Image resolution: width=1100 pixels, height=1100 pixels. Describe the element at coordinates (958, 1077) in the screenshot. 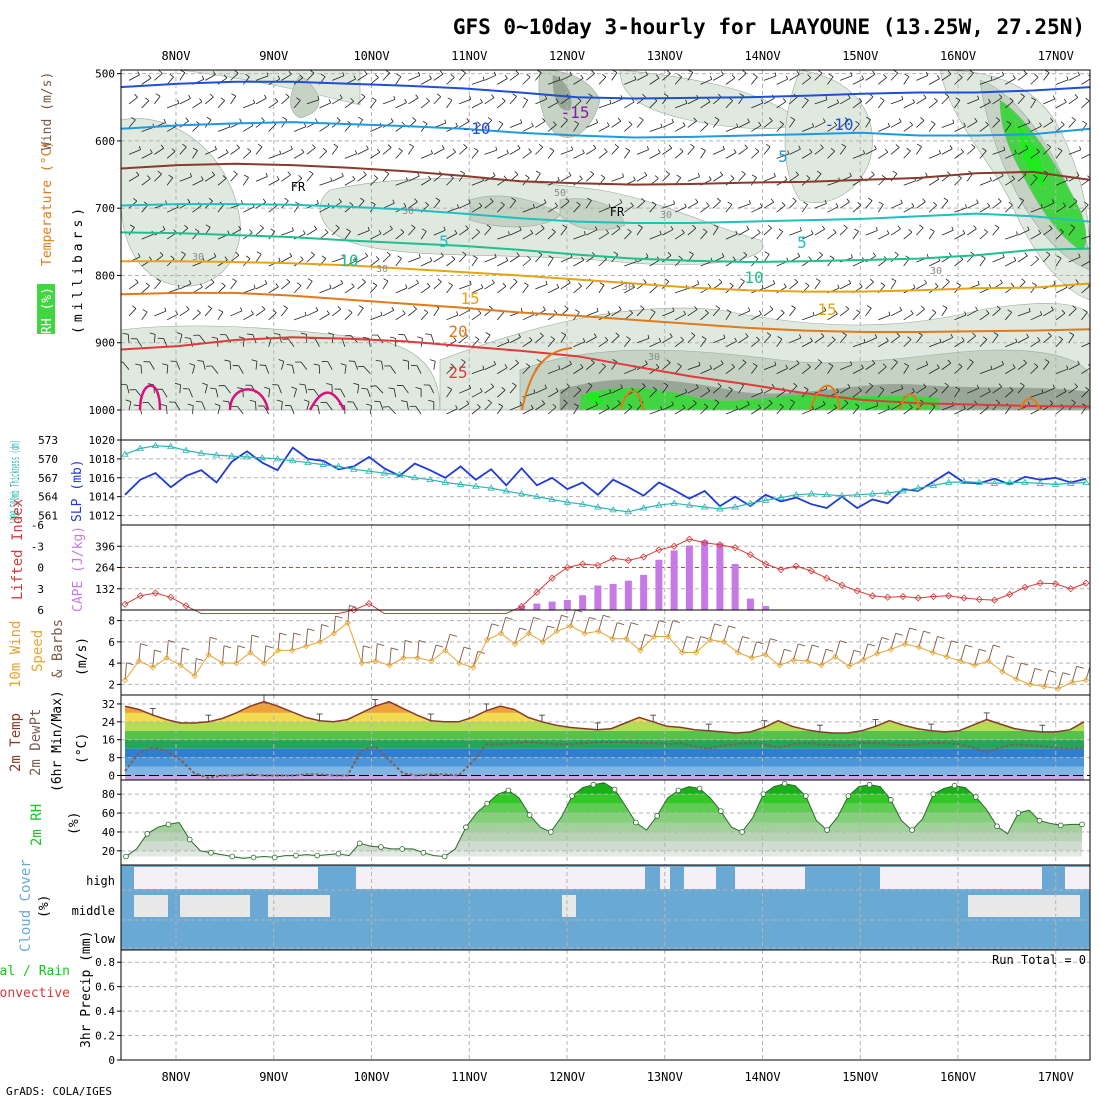

I see `bottom-date-label: 16NOV` at that location.